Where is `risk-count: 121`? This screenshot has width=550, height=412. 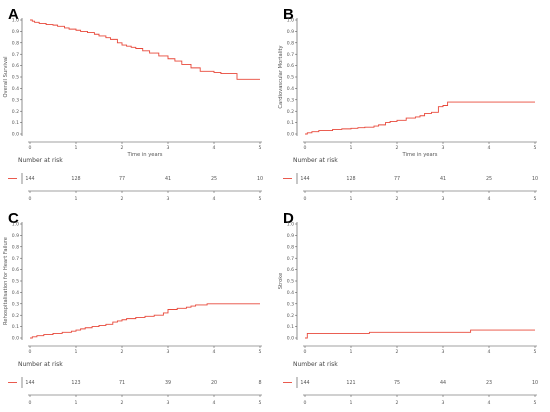
risk-count: 121 is located at coordinates (350, 383).